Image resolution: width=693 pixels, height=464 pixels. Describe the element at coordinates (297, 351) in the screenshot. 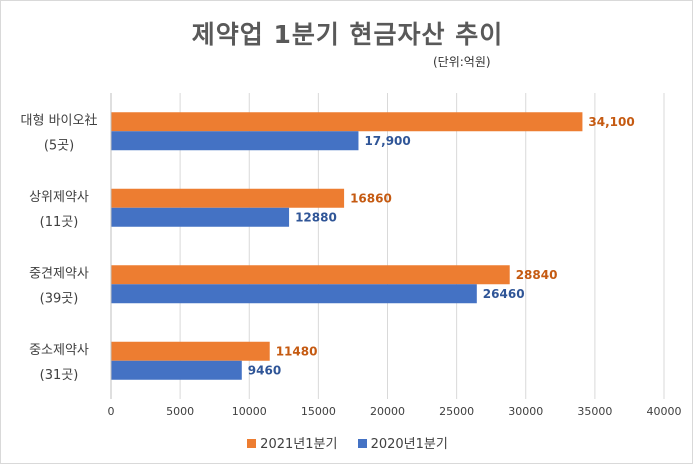

I see `data-label: 11480` at that location.